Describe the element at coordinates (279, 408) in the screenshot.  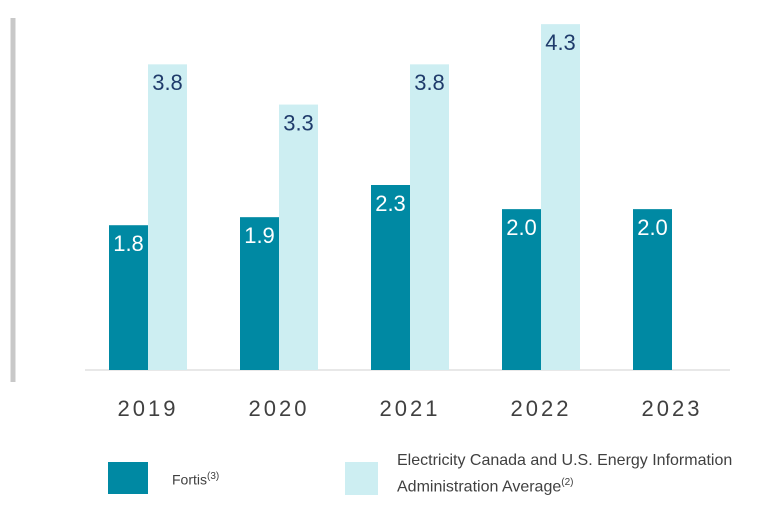
I see `x-tick-label: 2020` at that location.